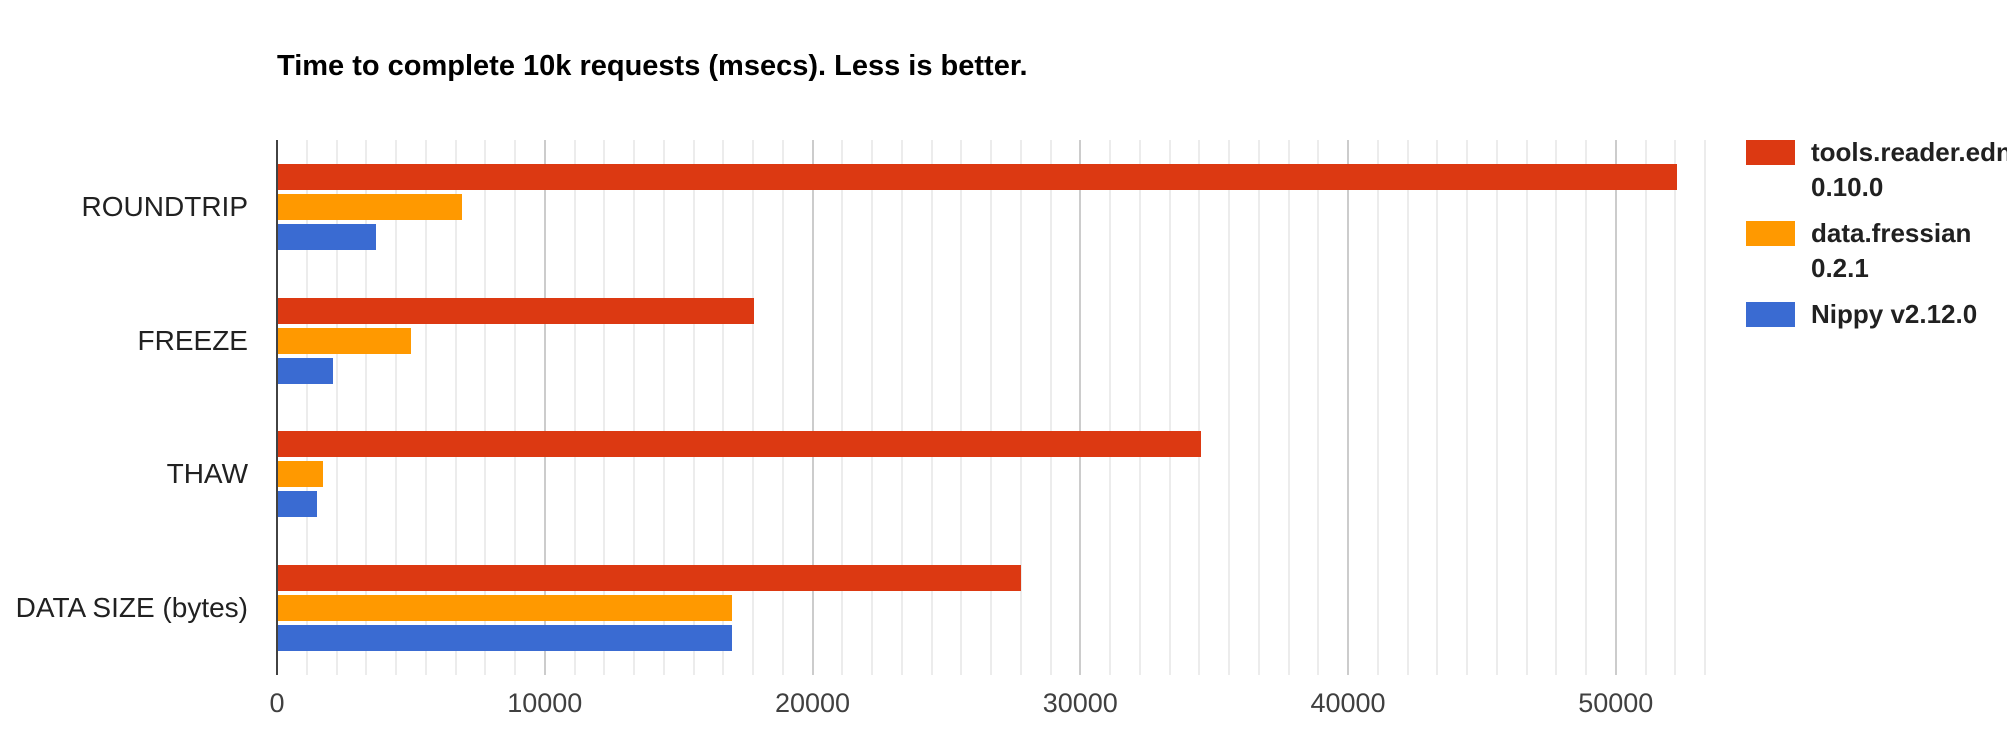 Image resolution: width=2007 pixels, height=754 pixels. Describe the element at coordinates (1616, 703) in the screenshot. I see `x-tick-label: 50000` at that location.